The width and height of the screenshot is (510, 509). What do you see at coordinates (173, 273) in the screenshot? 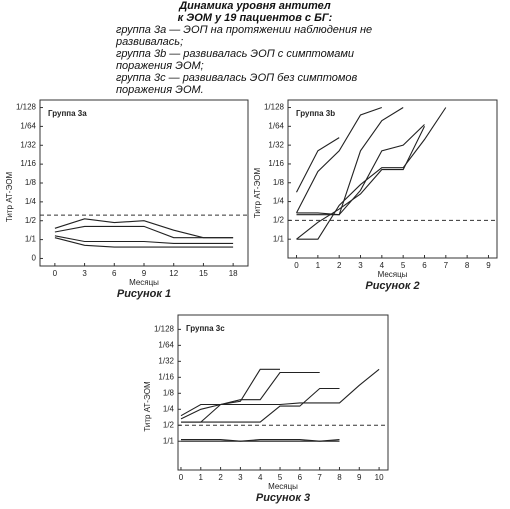
I see `x-tick-label: 12` at bounding box center [173, 273].